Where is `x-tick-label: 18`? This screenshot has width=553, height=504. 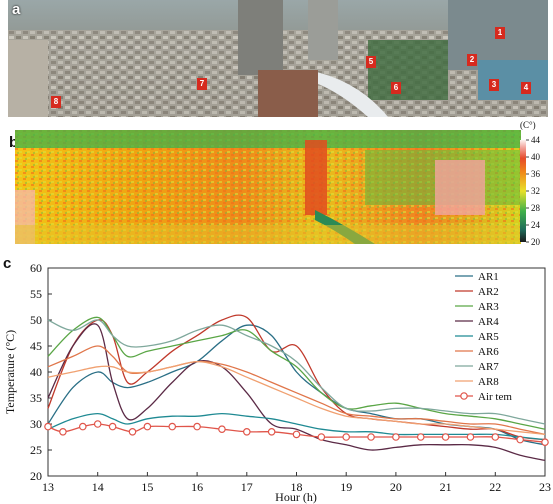 x-tick-label: 18 is located at coordinates (297, 487).